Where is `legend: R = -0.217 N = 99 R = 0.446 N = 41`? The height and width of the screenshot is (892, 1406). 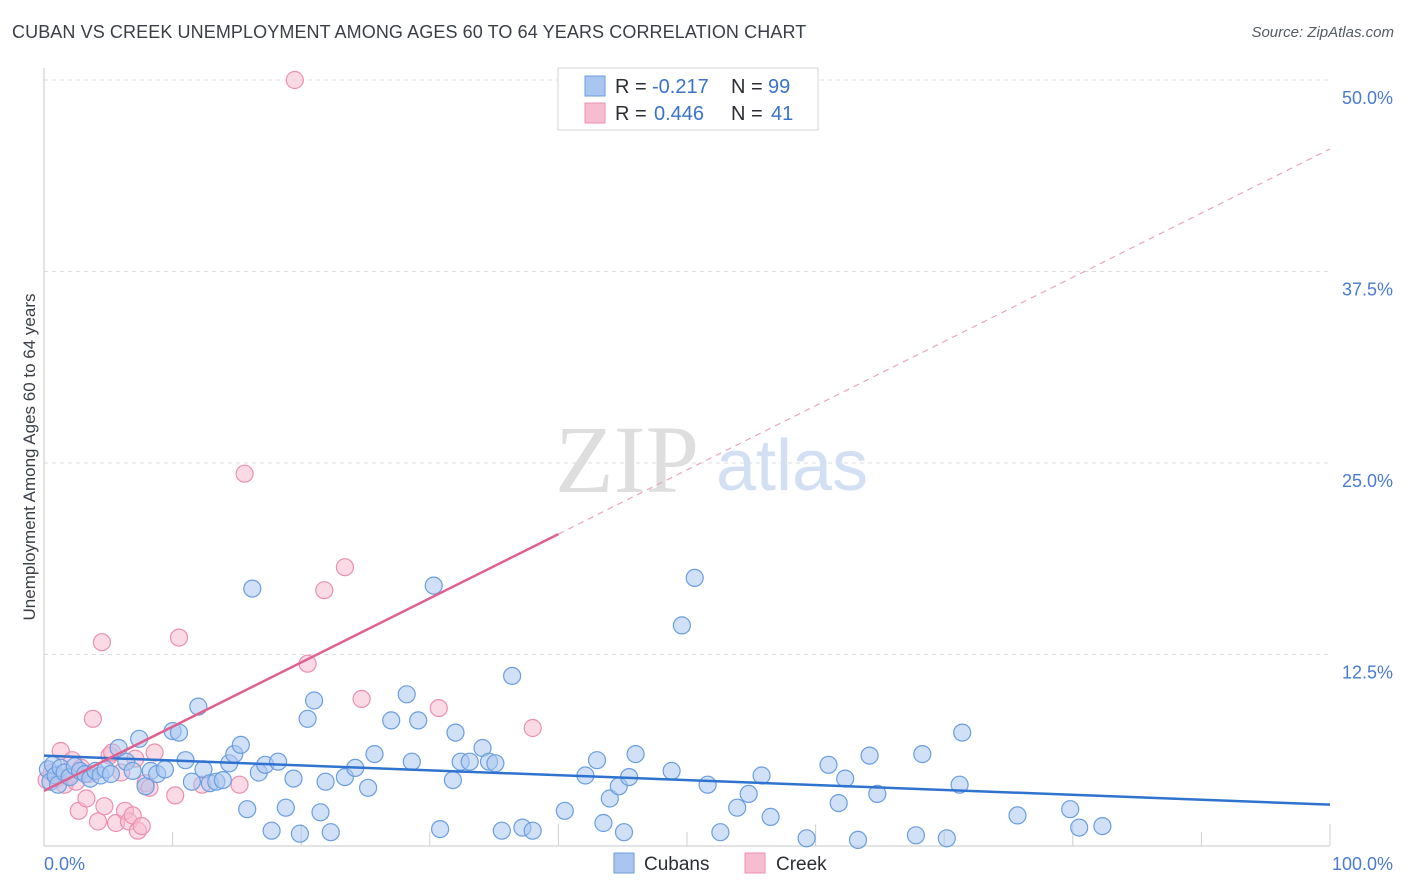 legend: R = -0.217 N = 99 R = 0.446 N = 41 is located at coordinates (688, 99).